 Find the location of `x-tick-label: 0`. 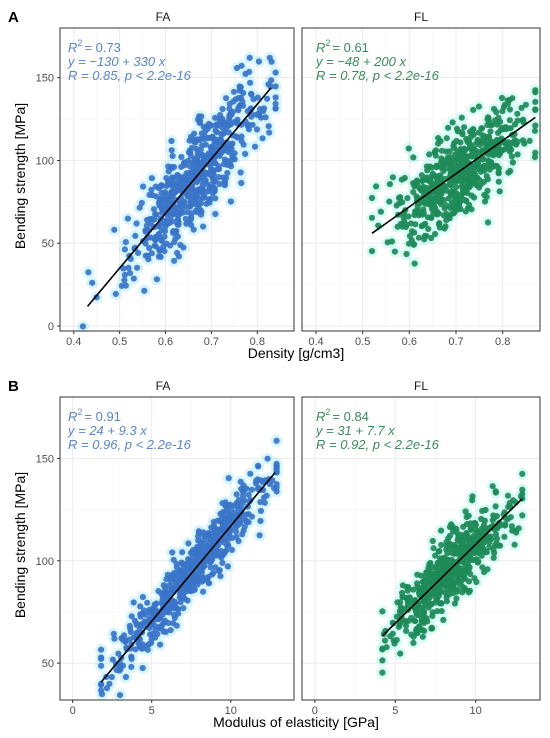

x-tick-label: 0 is located at coordinates (315, 711).